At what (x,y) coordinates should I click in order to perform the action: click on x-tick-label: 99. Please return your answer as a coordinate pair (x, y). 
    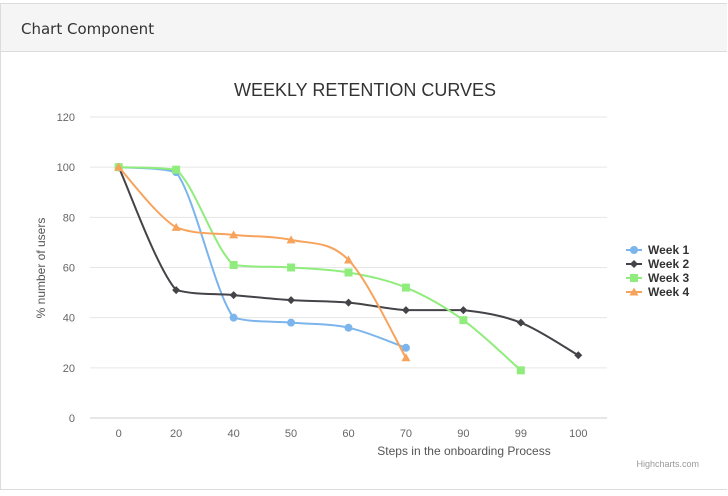
    Looking at the image, I should click on (521, 434).